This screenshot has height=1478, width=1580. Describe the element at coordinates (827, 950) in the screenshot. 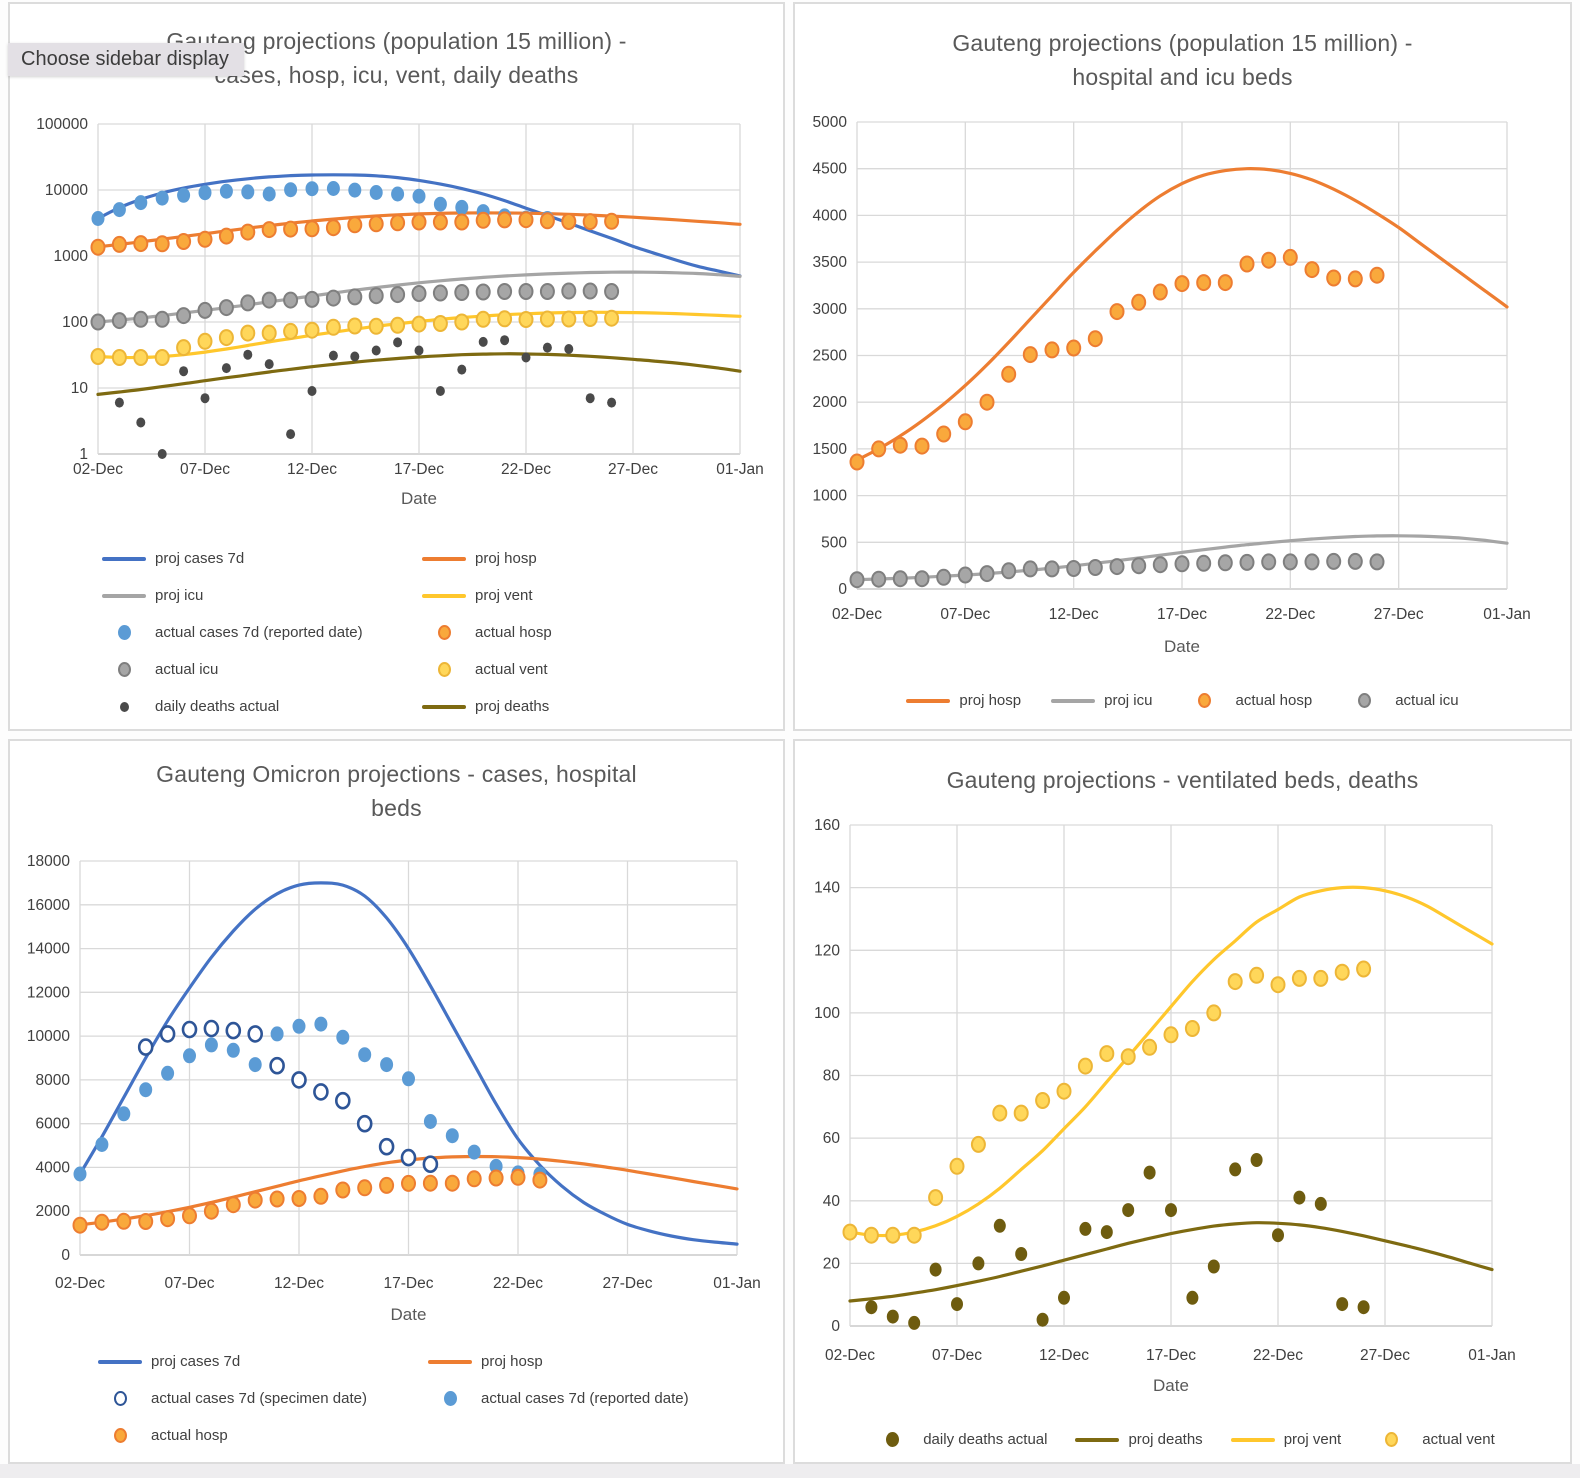

I see `svg-text: 120` at that location.